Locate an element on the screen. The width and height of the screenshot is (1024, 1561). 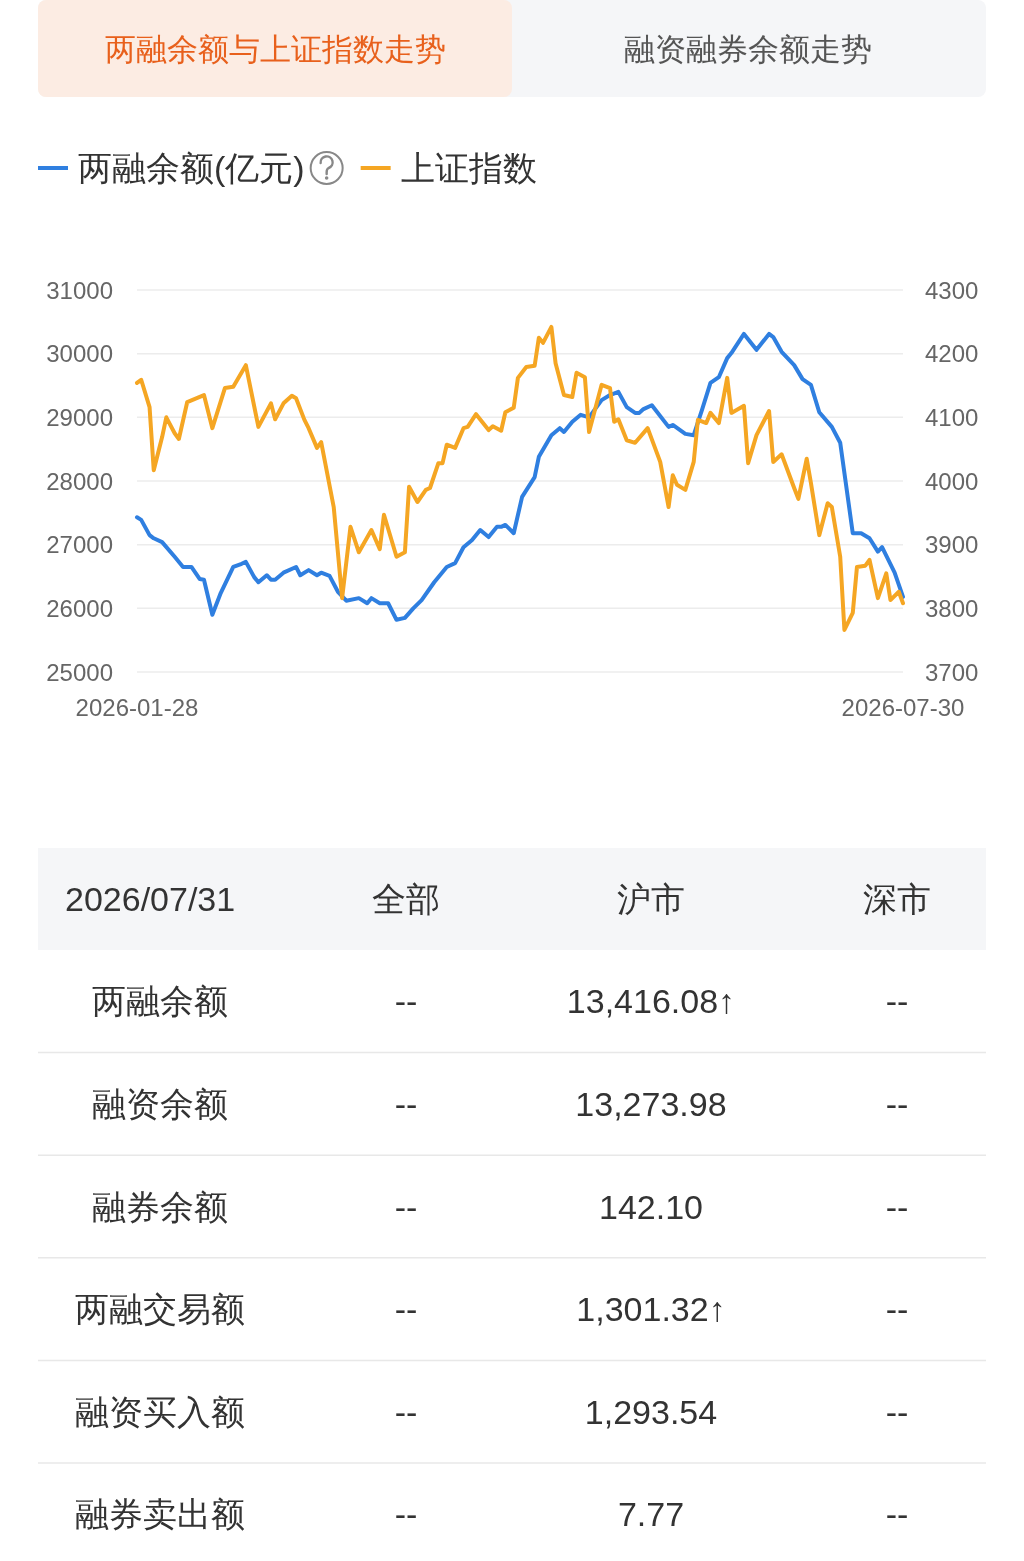
text: 7.77 is located at coordinates (651, 1514).